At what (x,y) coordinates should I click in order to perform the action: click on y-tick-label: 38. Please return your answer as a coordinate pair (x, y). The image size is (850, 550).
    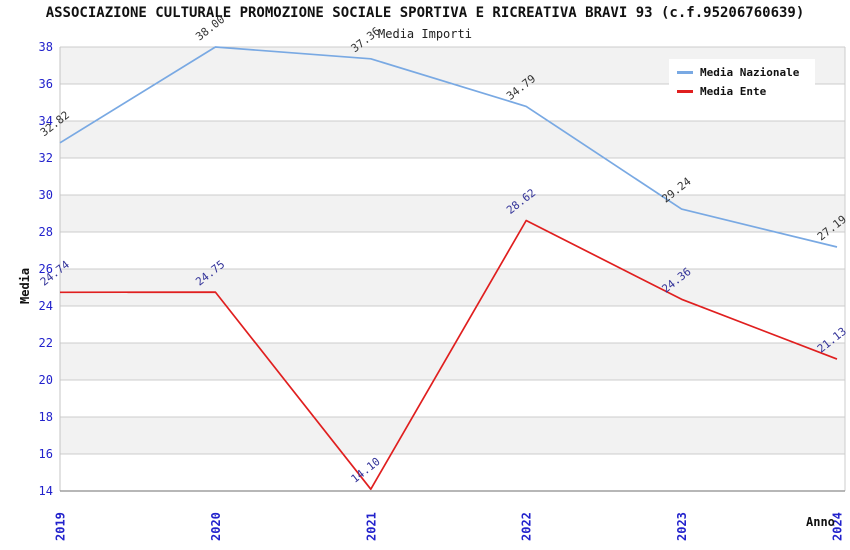
    Looking at the image, I should click on (46, 47).